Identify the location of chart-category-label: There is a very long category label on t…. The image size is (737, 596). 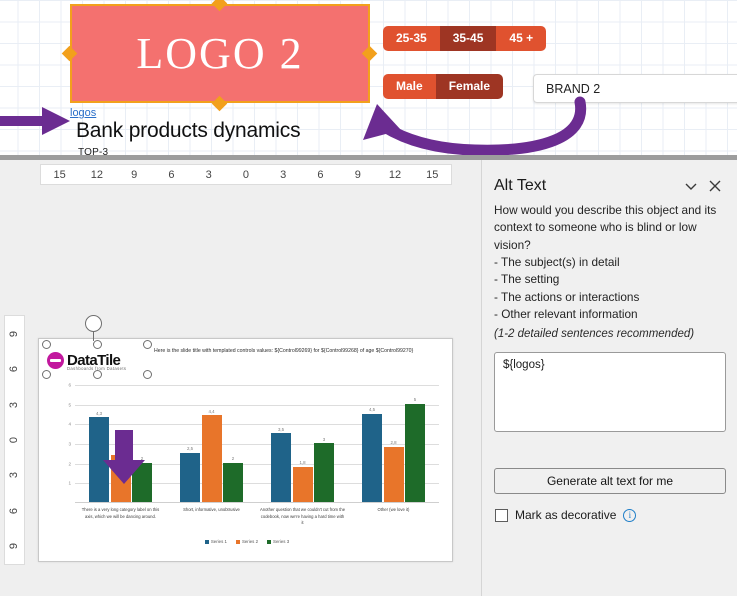
(120, 513).